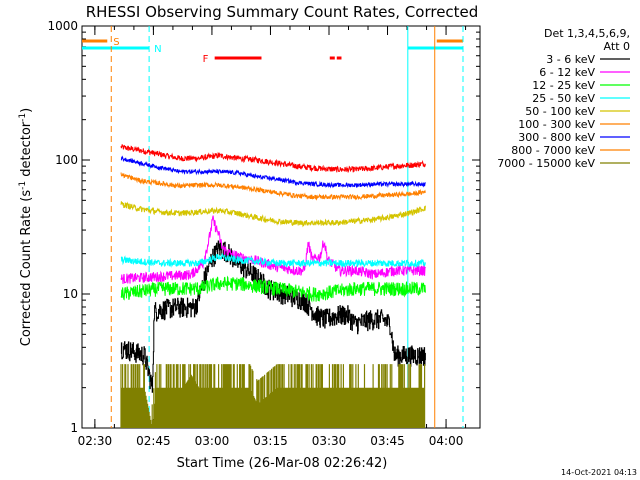 The width and height of the screenshot is (640, 480). What do you see at coordinates (66, 160) in the screenshot?
I see `y-tick-label: 100` at bounding box center [66, 160].